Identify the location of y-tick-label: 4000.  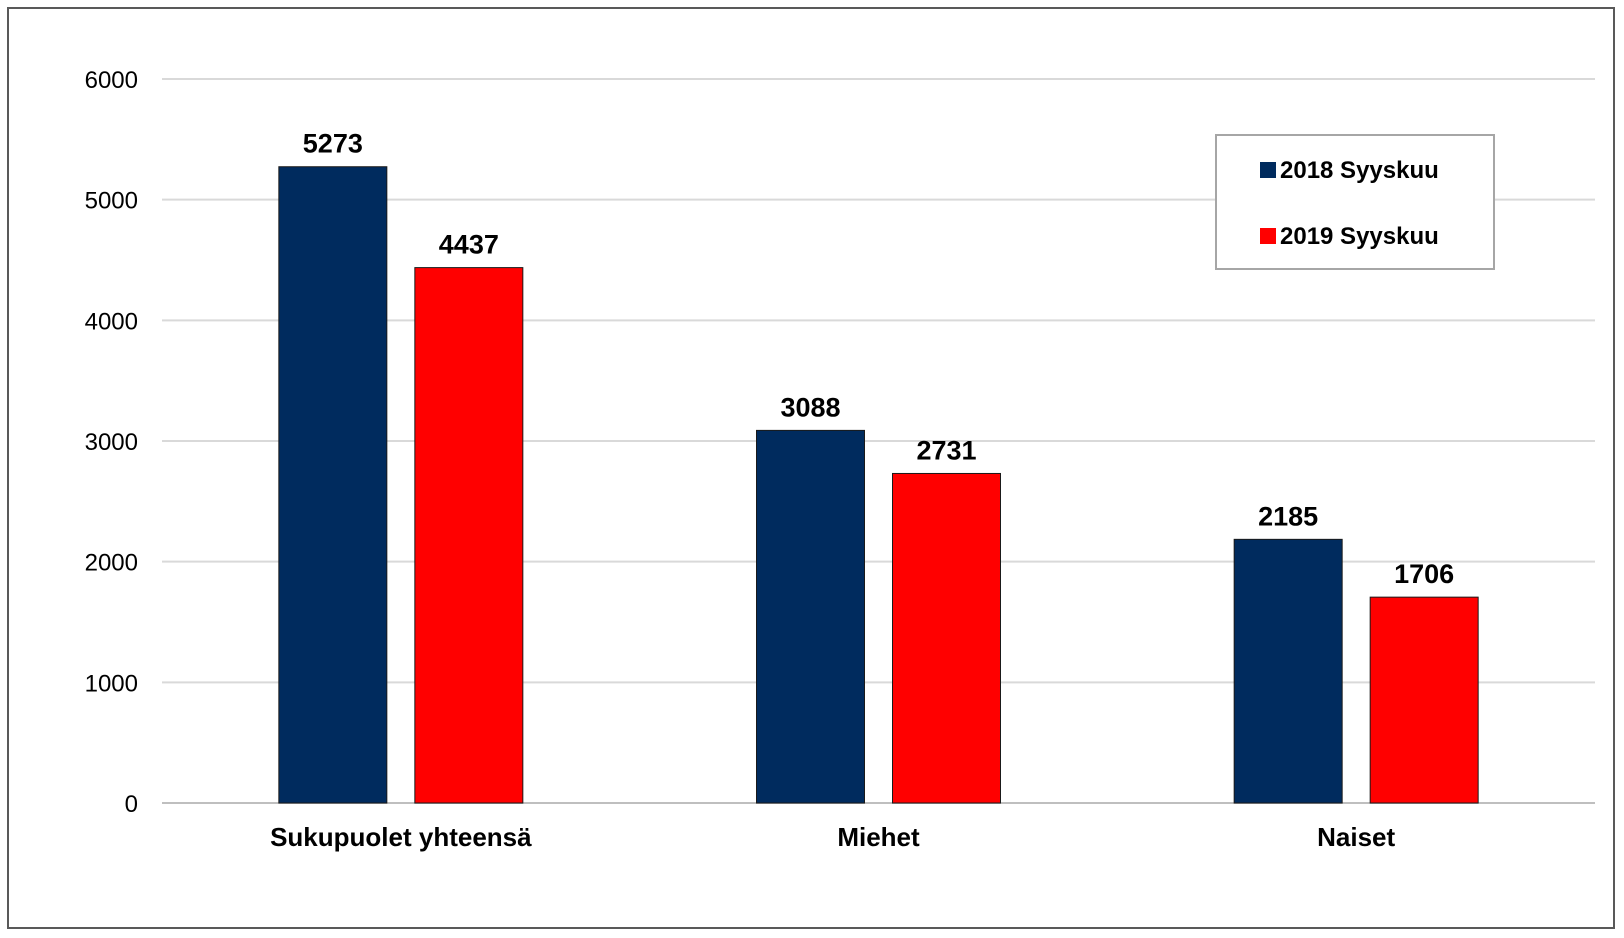
(111, 321).